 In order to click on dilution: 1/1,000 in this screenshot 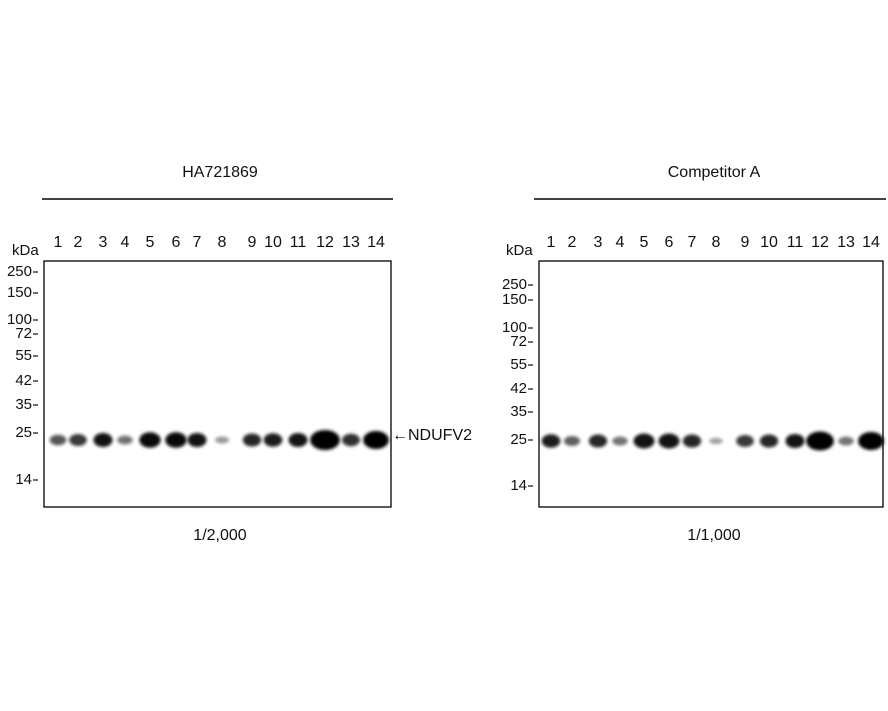, I will do `click(713, 535)`.